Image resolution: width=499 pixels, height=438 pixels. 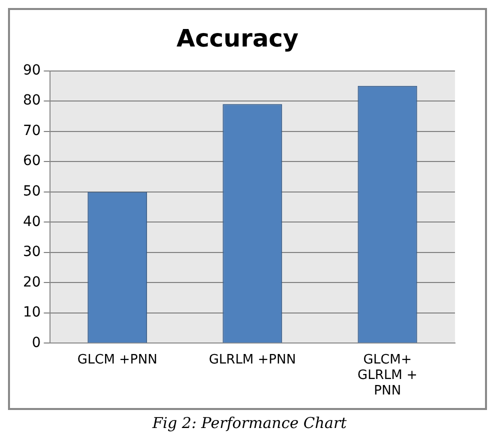 I want to click on y-tick-label: 50, so click(x=31, y=192).